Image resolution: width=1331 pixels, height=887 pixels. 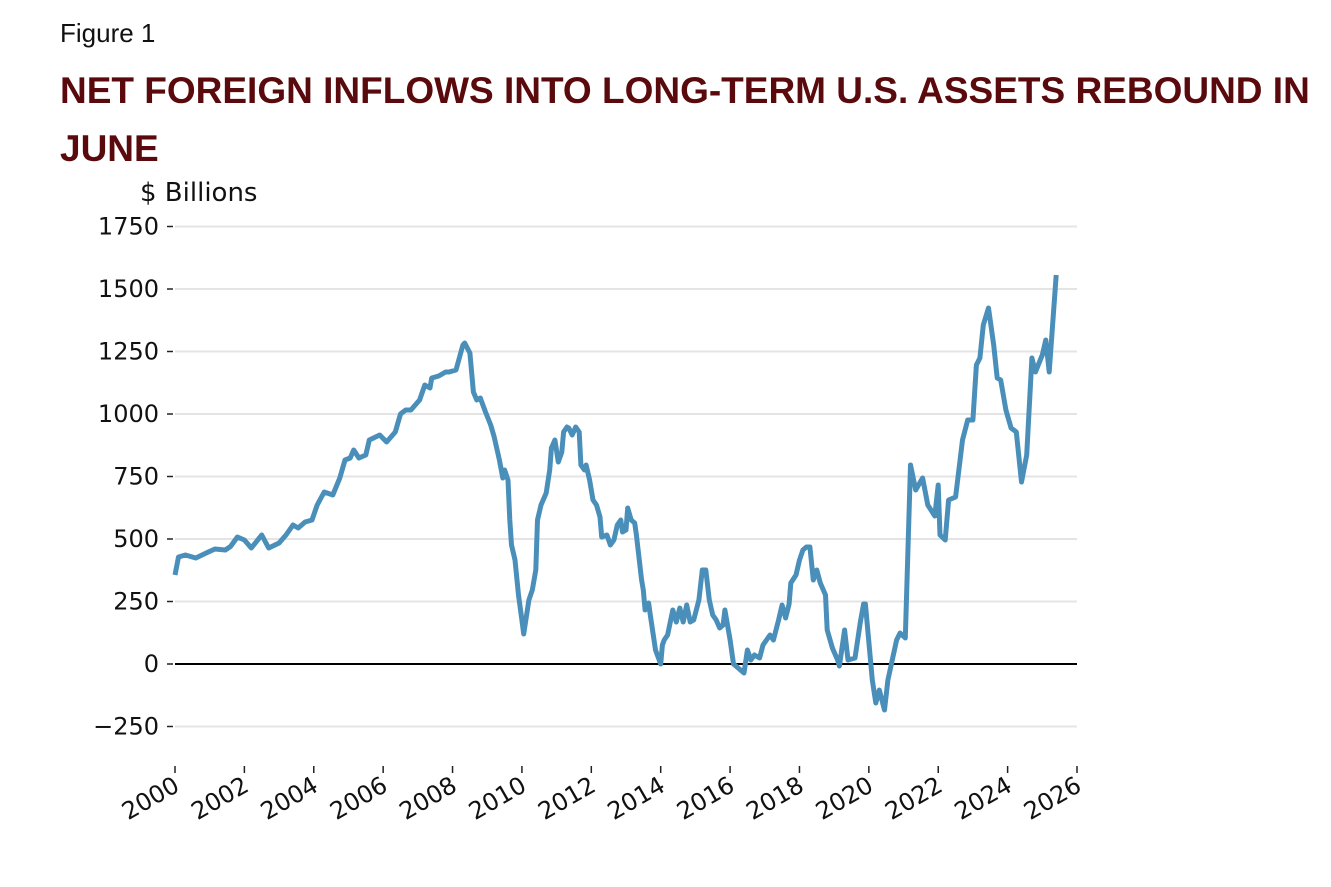 I want to click on x-tick-label: 2004, so click(x=289, y=798).